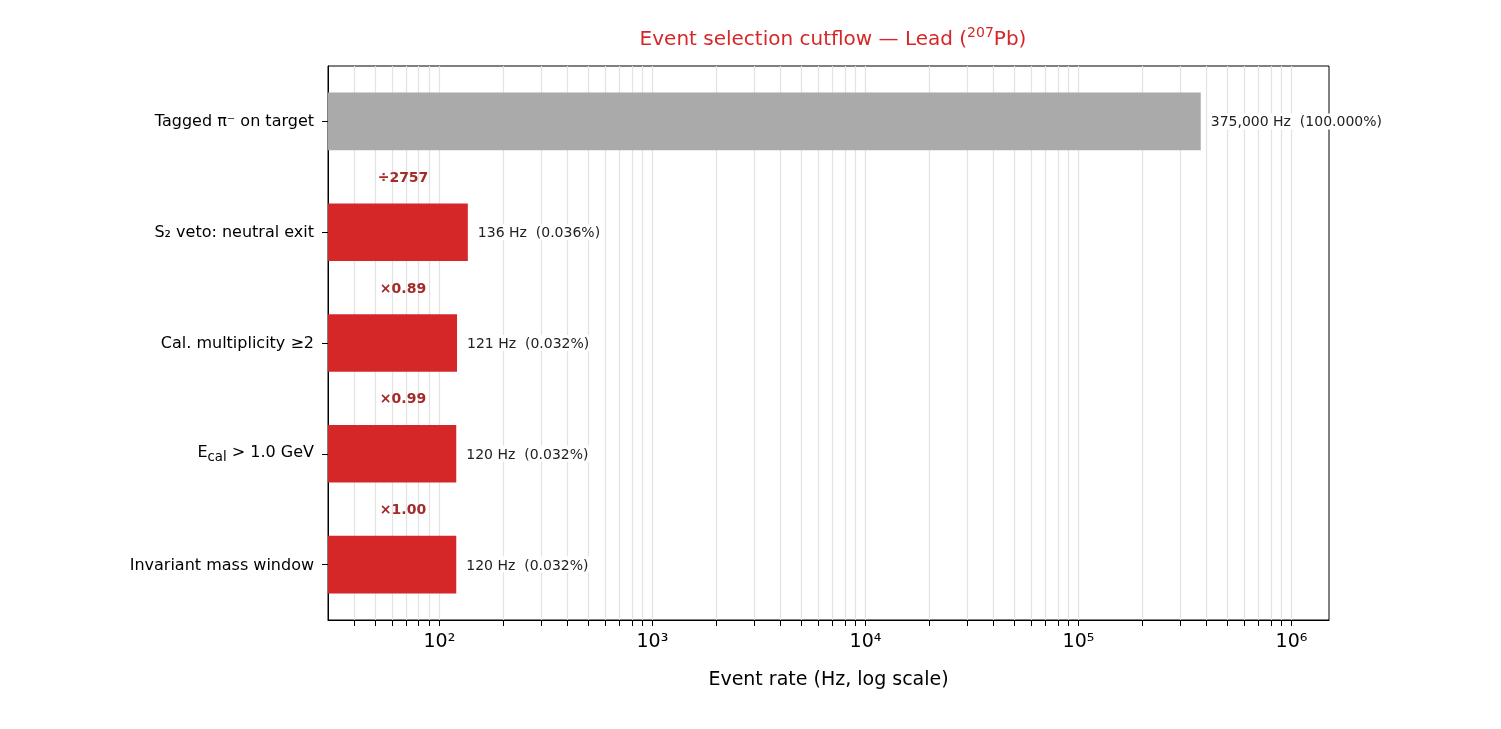 Image resolution: width=1501 pixels, height=729 pixels. Describe the element at coordinates (403, 287) in the screenshot. I see `annotation: ×0.89` at that location.